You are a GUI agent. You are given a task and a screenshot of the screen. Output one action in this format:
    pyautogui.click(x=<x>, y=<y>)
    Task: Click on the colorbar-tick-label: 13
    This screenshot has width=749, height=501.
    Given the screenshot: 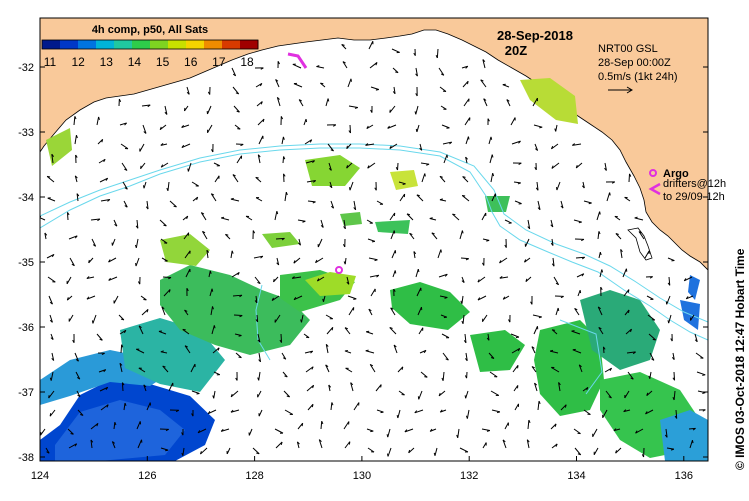 What is the action you would take?
    pyautogui.click(x=107, y=62)
    